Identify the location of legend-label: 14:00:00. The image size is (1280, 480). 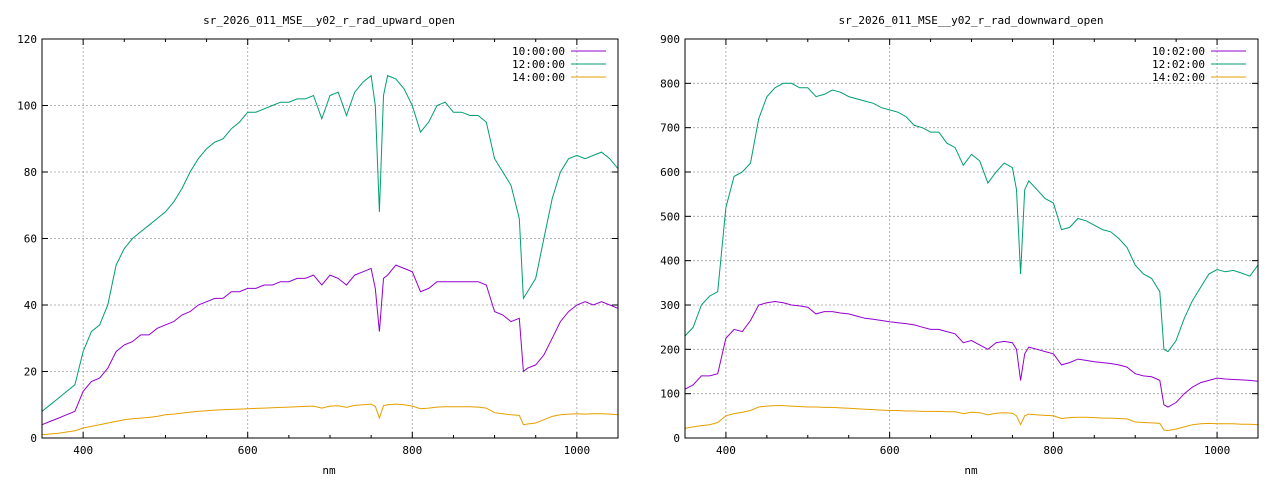
(538, 77).